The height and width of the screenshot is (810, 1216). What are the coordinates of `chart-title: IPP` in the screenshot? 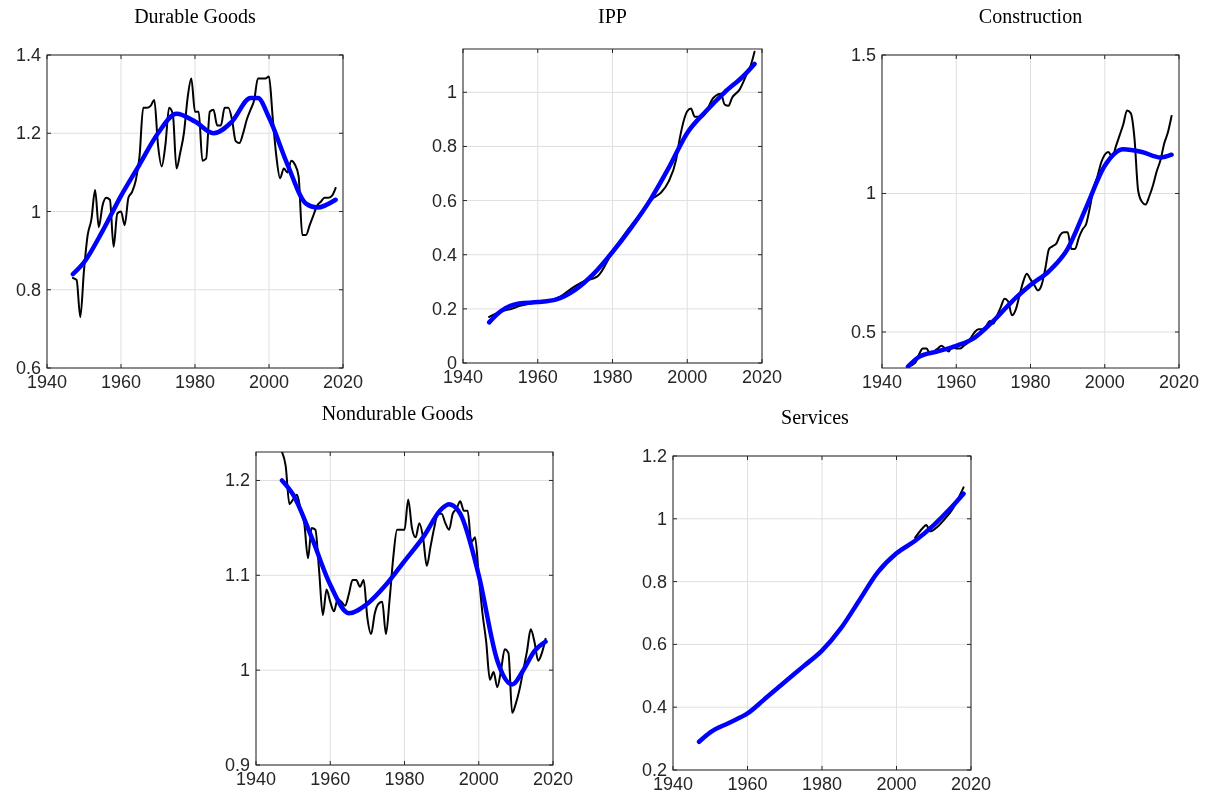 It's located at (612, 16).